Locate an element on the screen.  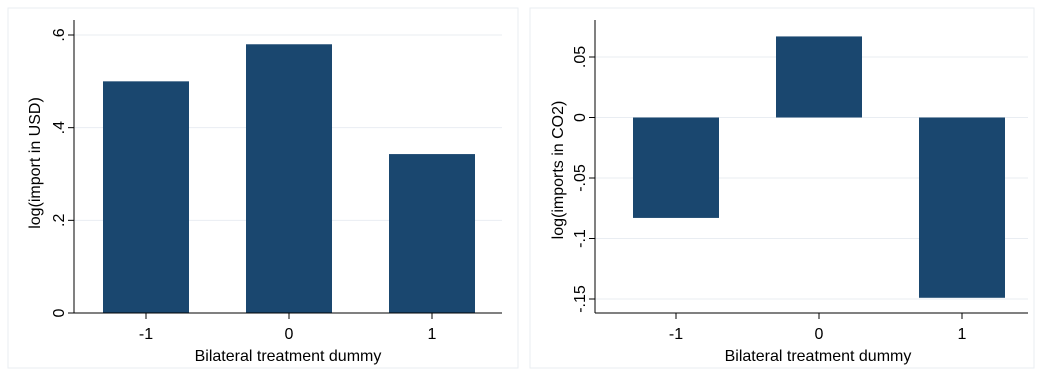
y-tick-label: .6 is located at coordinates (59, 34).